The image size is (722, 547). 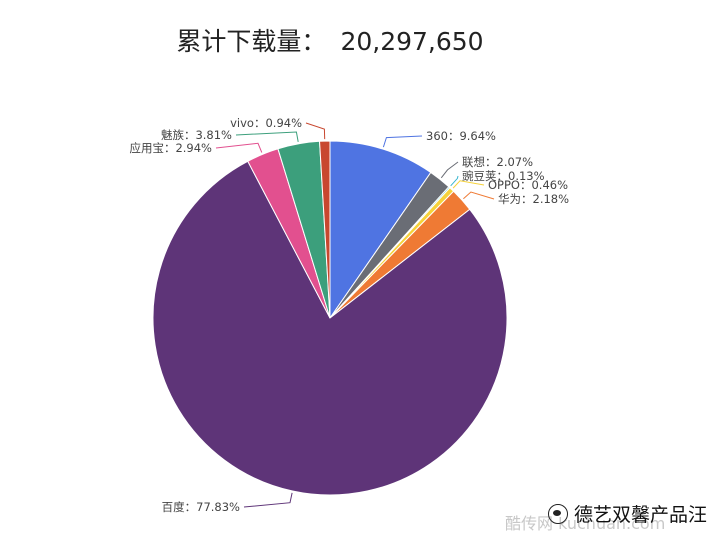 What do you see at coordinates (268, 500) in the screenshot?
I see `leader-line-百度` at bounding box center [268, 500].